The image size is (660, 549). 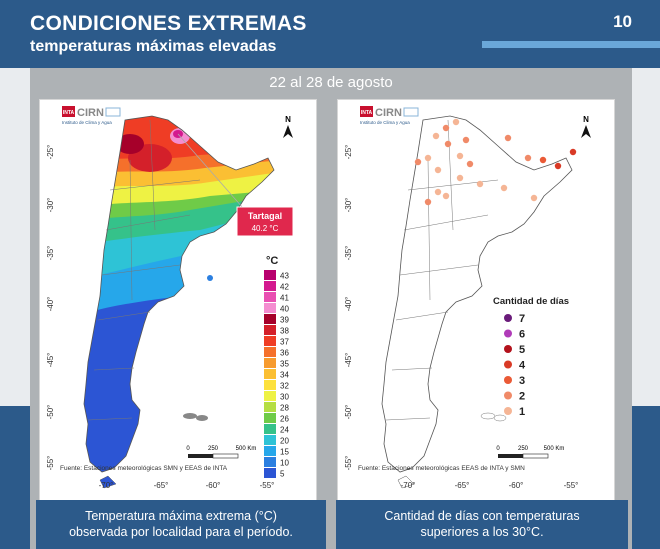 I want to click on lat-axis: -25° -30° -35° -40° -45° -50° -55°, so click(x=348, y=308).